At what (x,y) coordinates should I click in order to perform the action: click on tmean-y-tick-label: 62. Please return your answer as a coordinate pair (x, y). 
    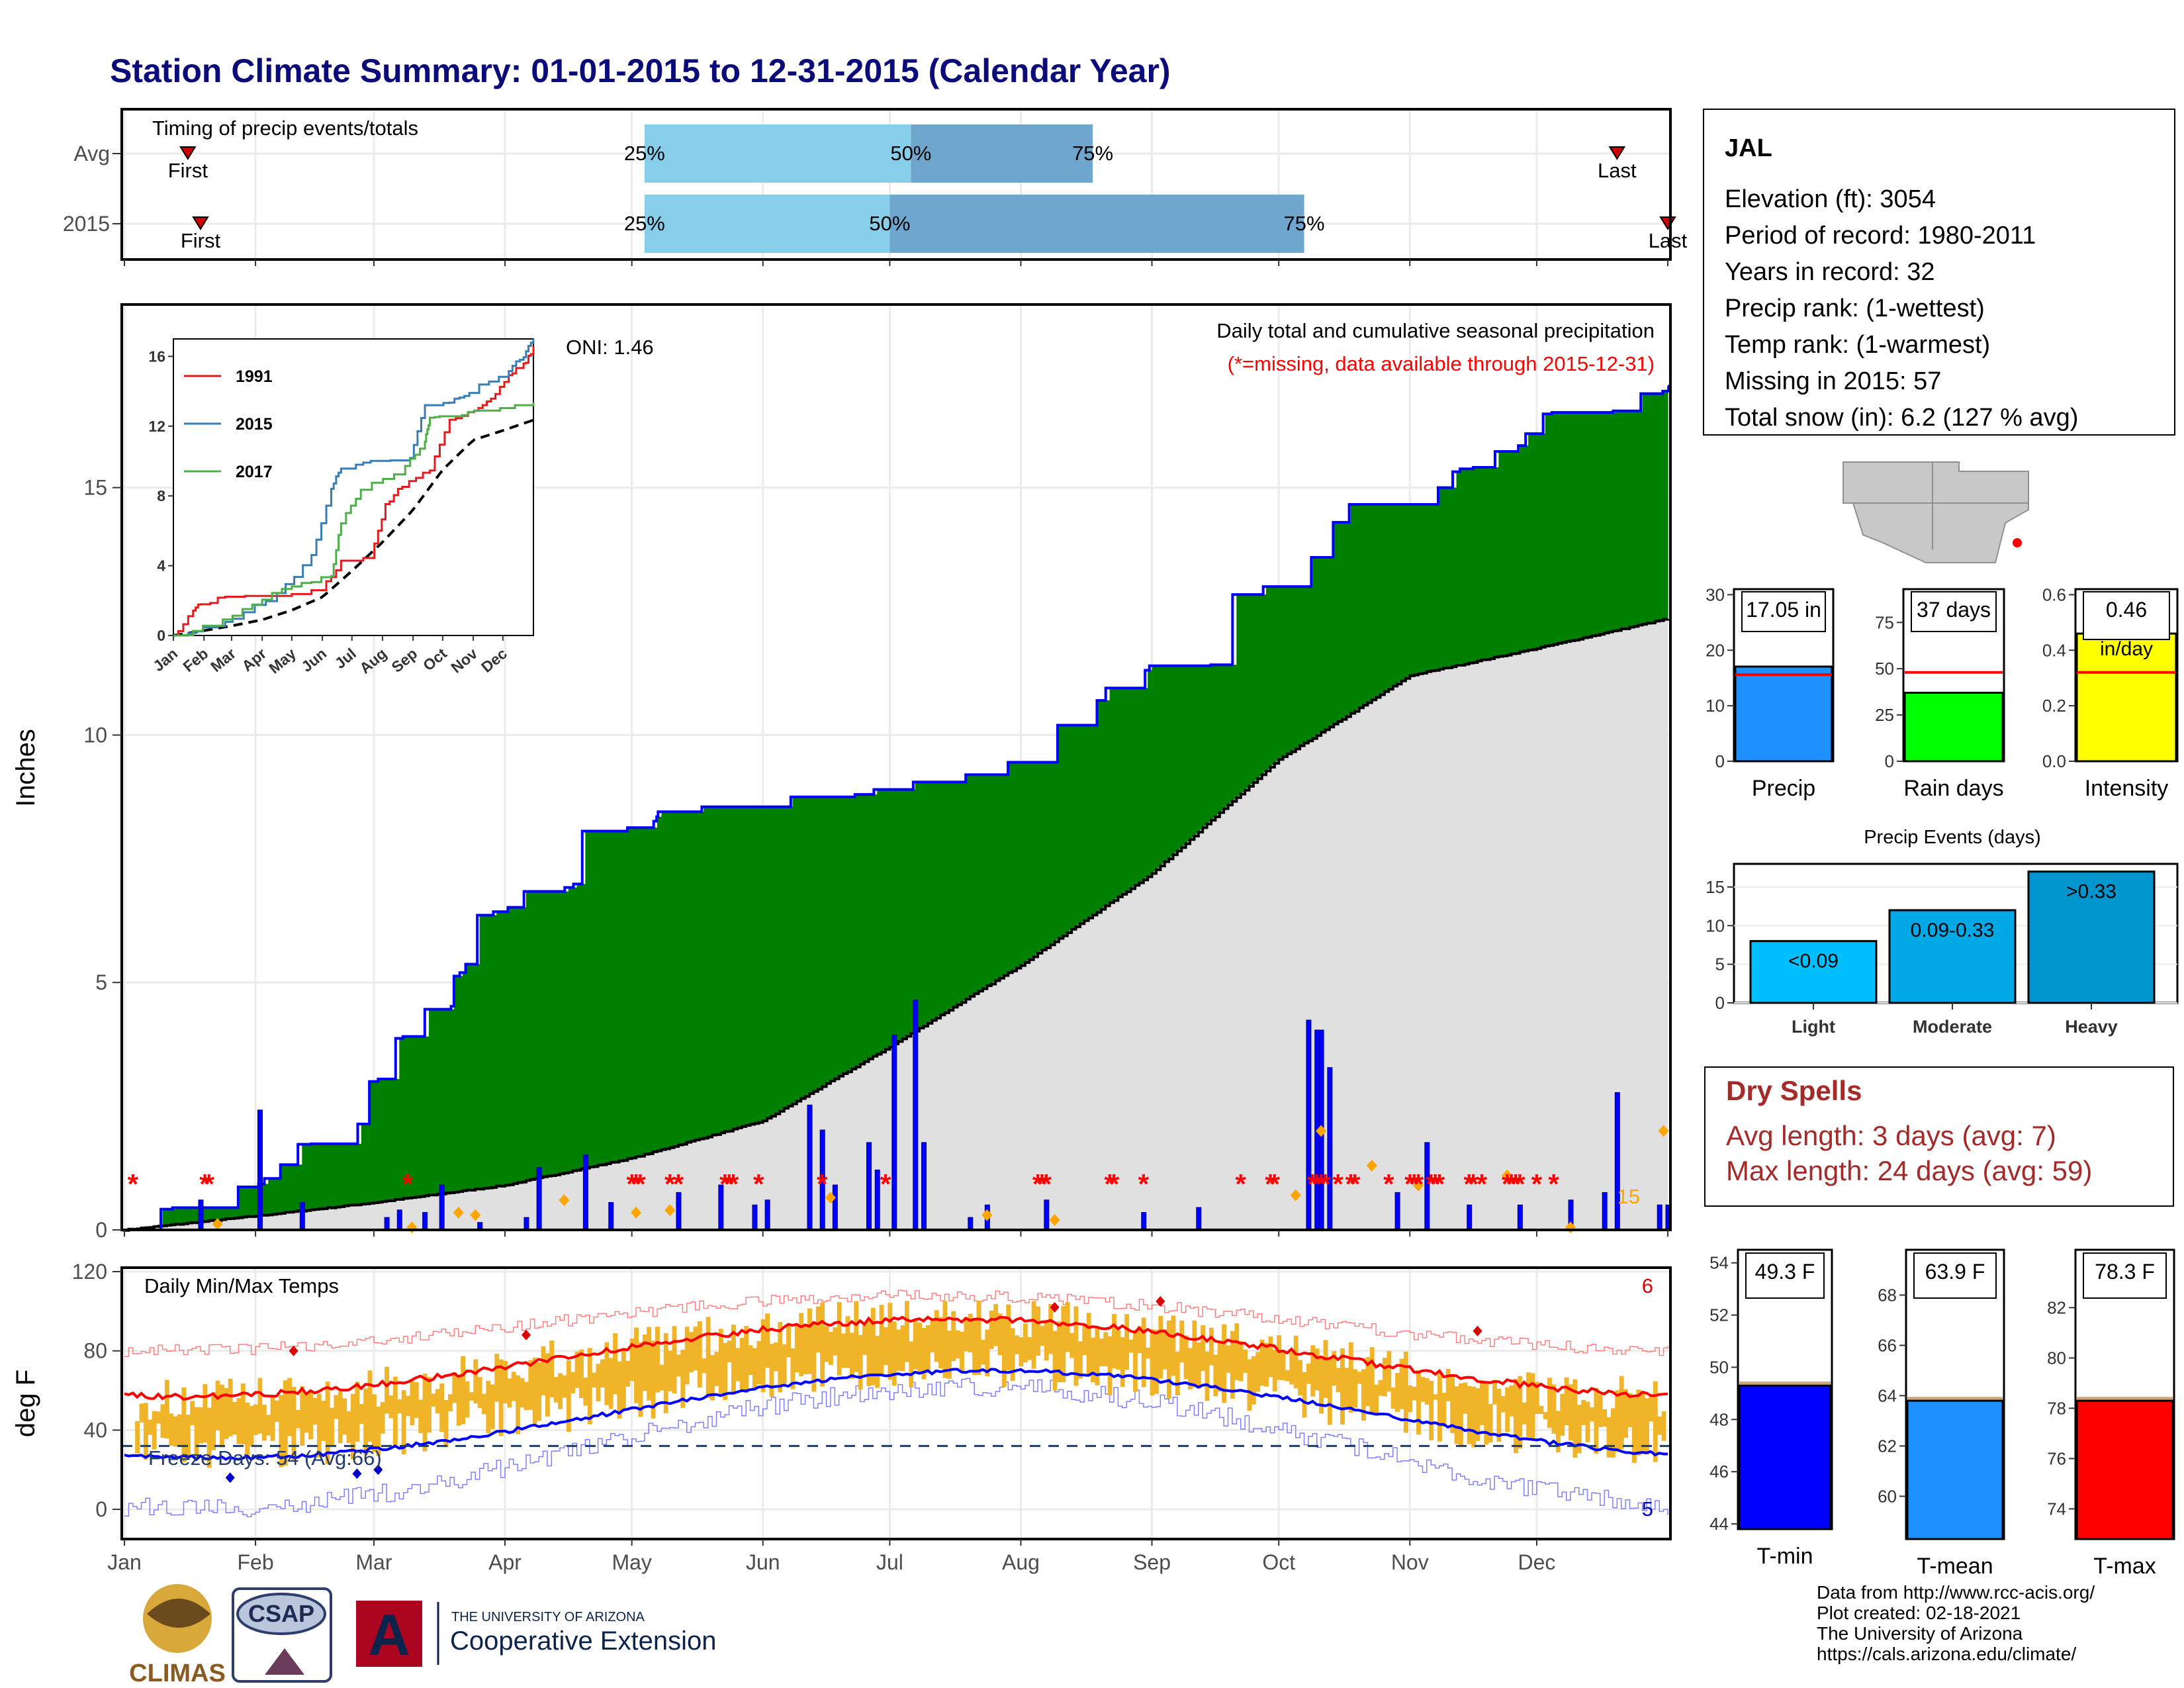
    Looking at the image, I should click on (1888, 1446).